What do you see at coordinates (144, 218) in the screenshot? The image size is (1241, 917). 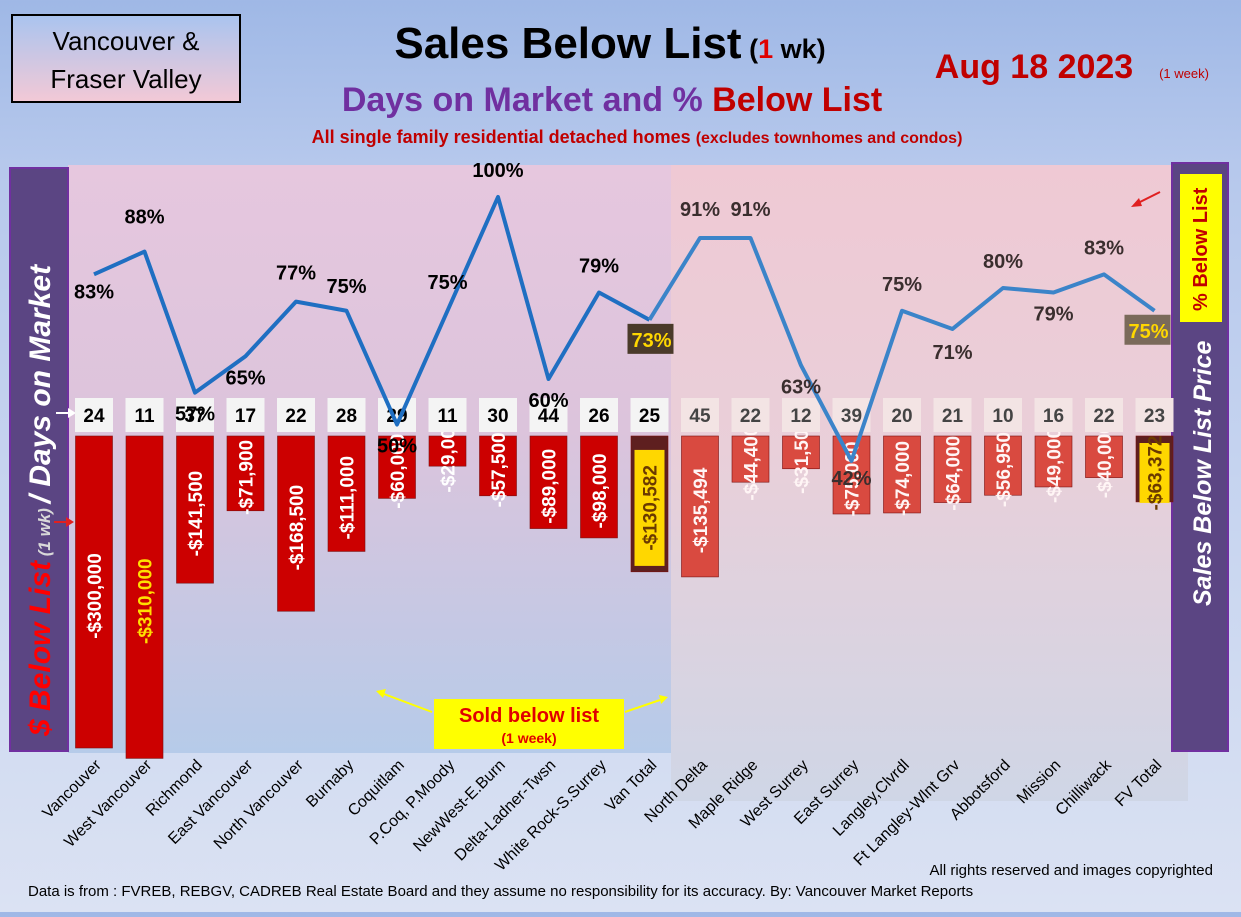 I see `pct-label-west-vancouver: 88%` at bounding box center [144, 218].